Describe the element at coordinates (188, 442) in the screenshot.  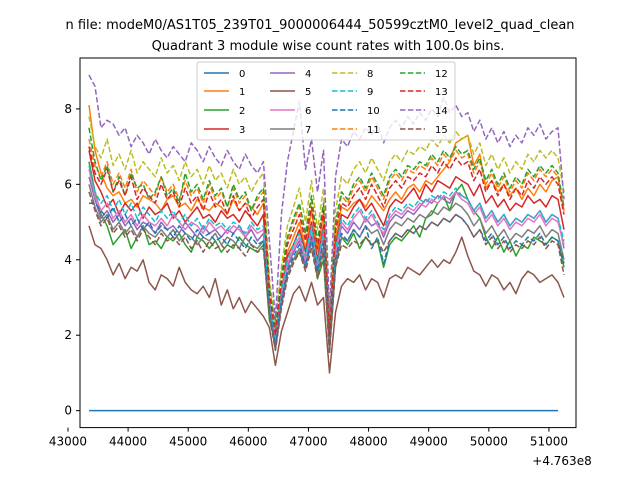
I see `x-tick-label: 45000` at that location.